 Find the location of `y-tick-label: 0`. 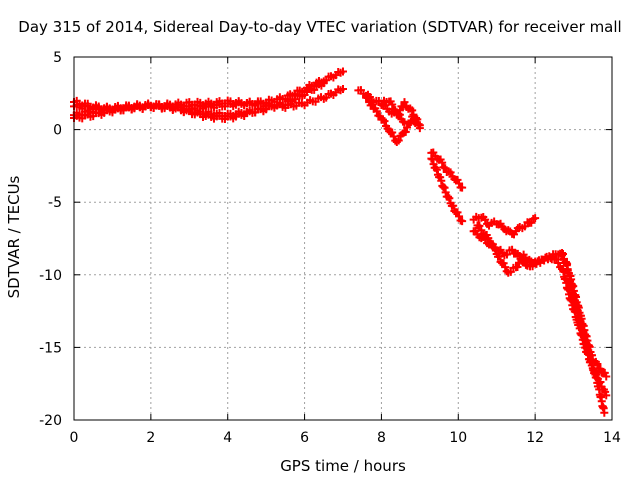

y-tick-label: 0 is located at coordinates (57, 131).